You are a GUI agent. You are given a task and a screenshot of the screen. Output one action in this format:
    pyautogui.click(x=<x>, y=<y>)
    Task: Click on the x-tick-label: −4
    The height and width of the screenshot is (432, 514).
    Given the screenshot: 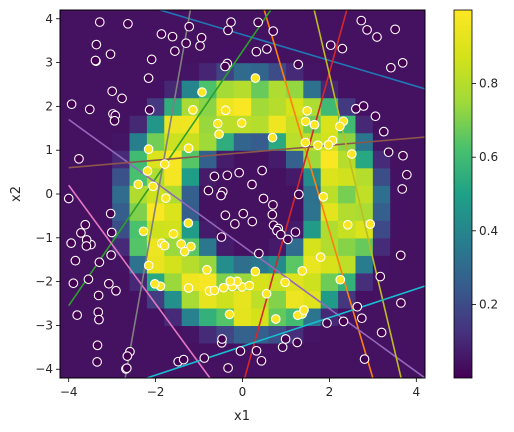 What is the action you would take?
    pyautogui.click(x=69, y=392)
    